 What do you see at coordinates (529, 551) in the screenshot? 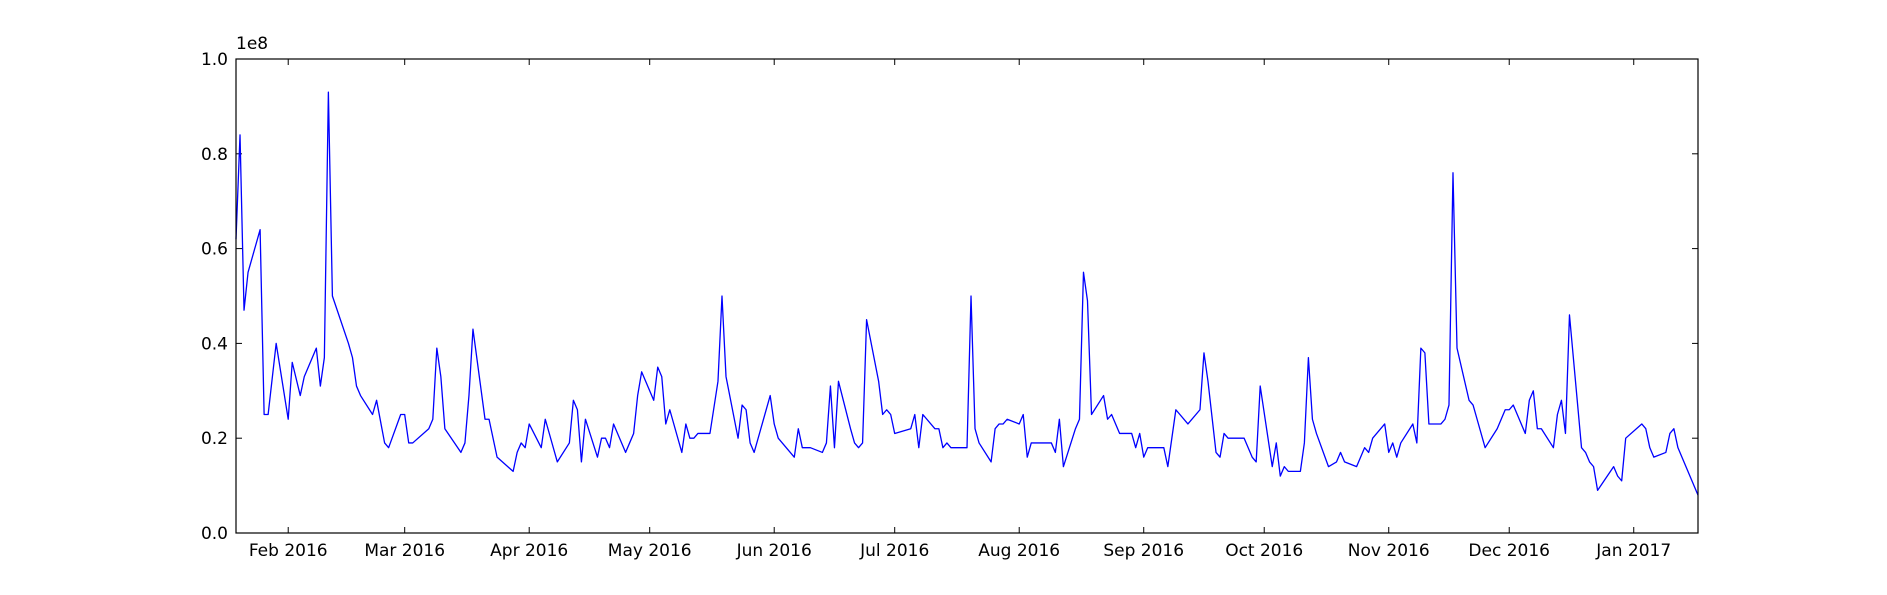
I see `x-tick-label: Apr 2016` at bounding box center [529, 551].